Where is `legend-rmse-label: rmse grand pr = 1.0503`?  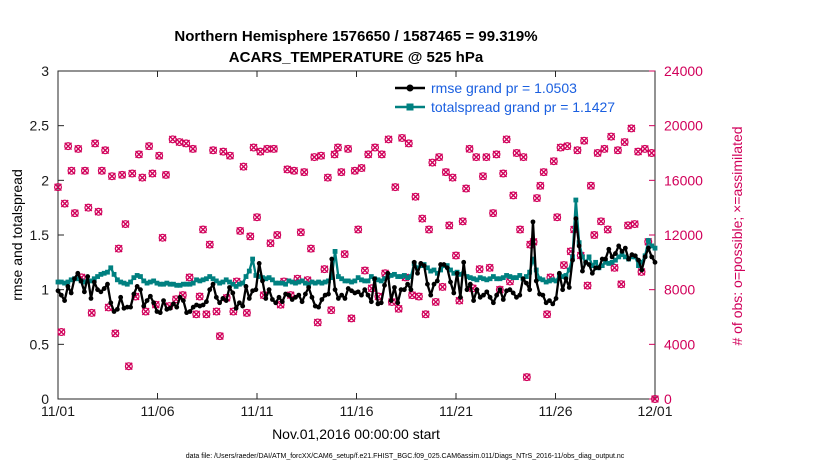 legend-rmse-label: rmse grand pr = 1.0503 is located at coordinates (504, 88).